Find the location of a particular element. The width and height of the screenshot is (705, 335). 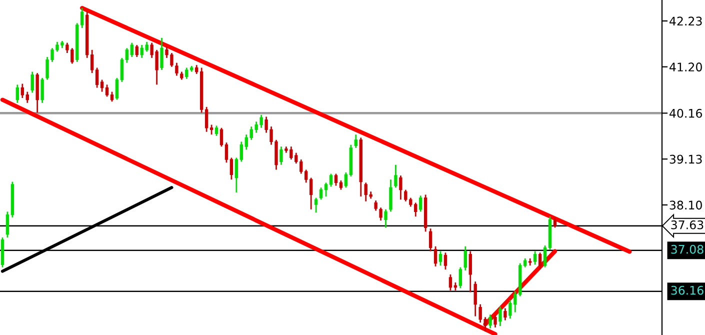

y-tick-label: 42.23 is located at coordinates (686, 21).